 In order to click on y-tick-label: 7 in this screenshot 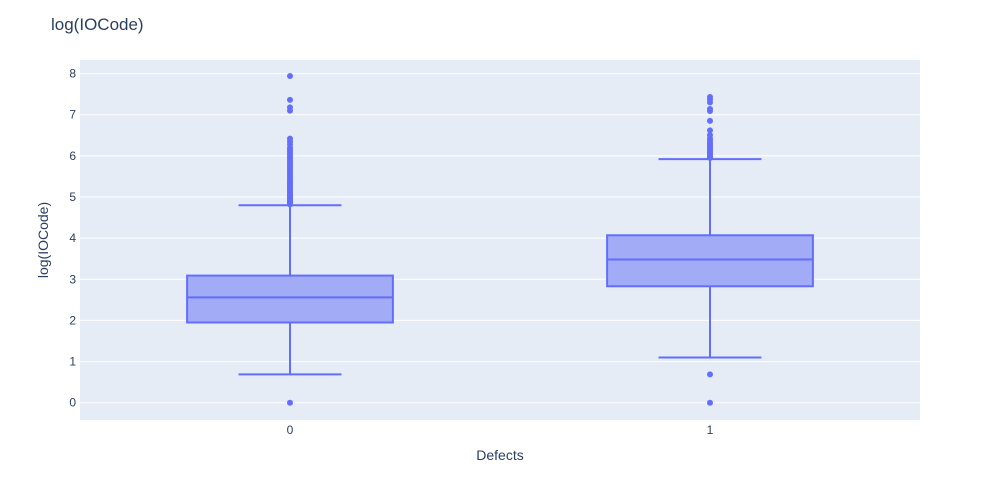, I will do `click(72, 115)`.